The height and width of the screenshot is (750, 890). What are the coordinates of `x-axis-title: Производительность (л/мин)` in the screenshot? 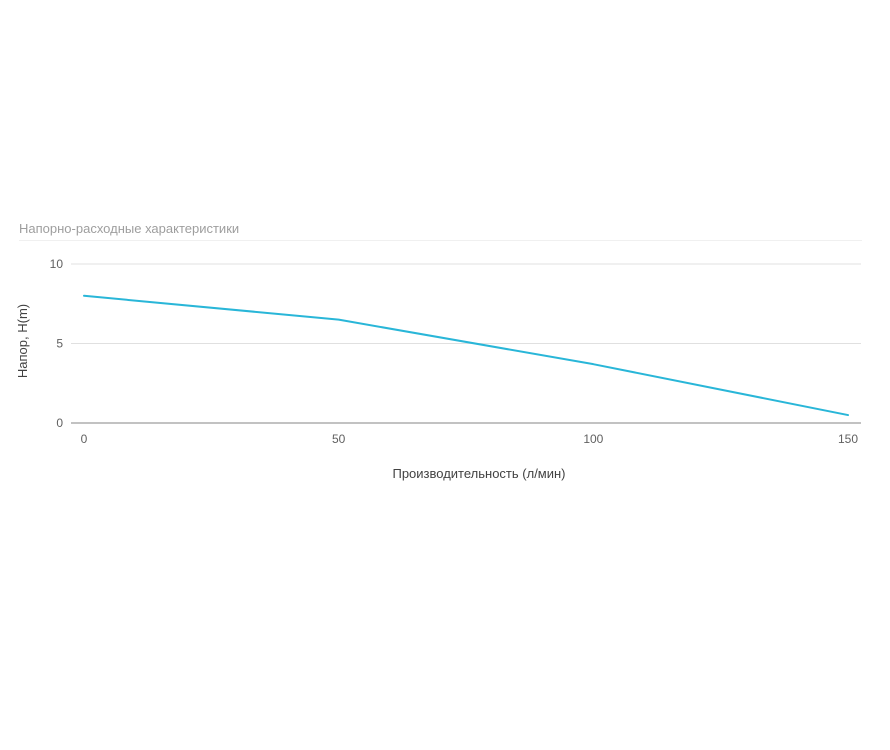 It's located at (478, 473).